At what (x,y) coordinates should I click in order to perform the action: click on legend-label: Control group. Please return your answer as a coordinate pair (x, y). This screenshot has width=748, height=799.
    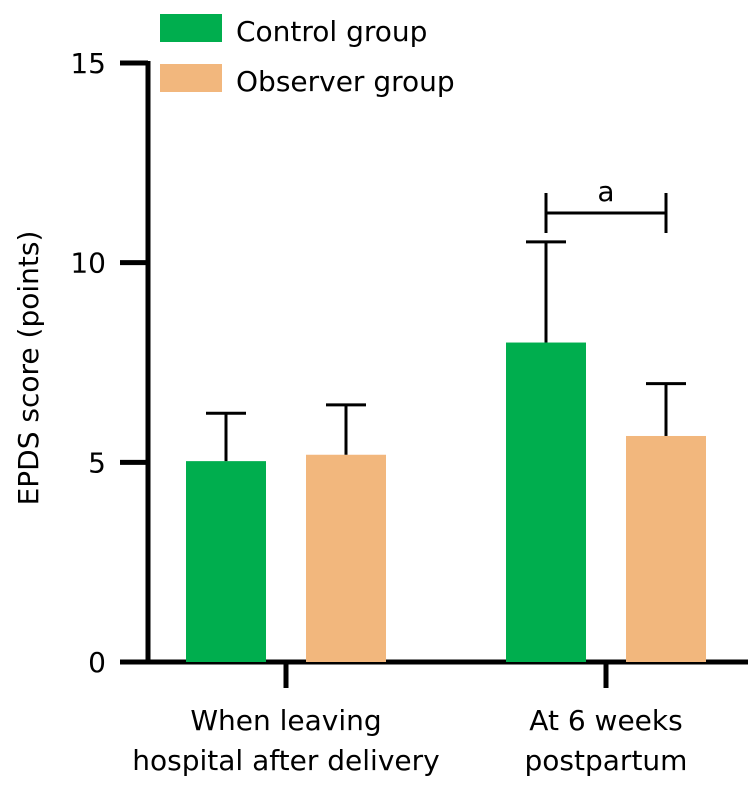
    Looking at the image, I should click on (331, 31).